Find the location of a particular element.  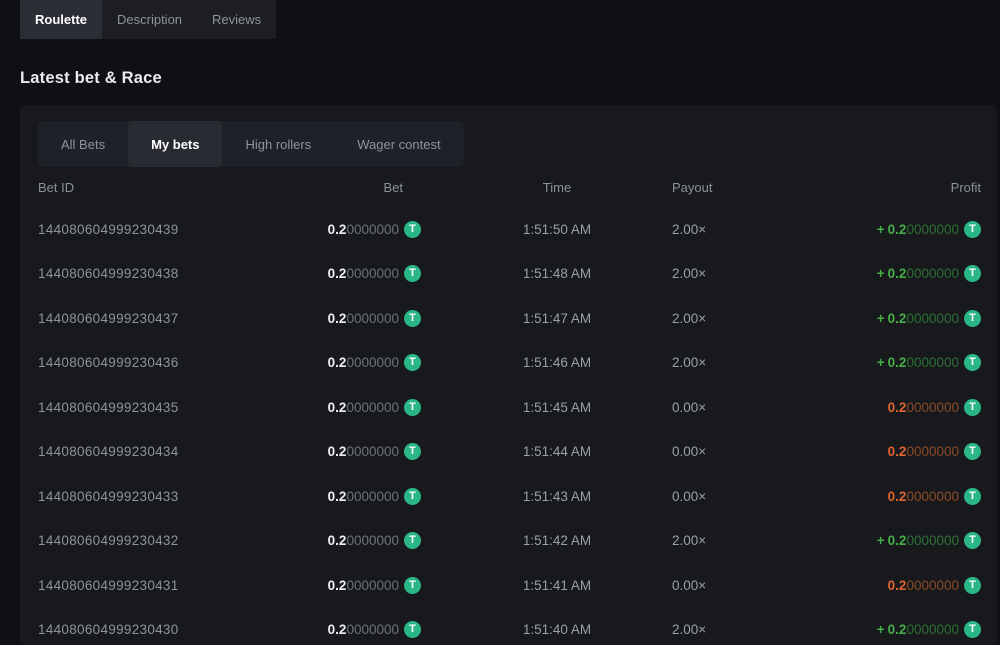

bet-id: 144080604999230434 is located at coordinates (108, 452).